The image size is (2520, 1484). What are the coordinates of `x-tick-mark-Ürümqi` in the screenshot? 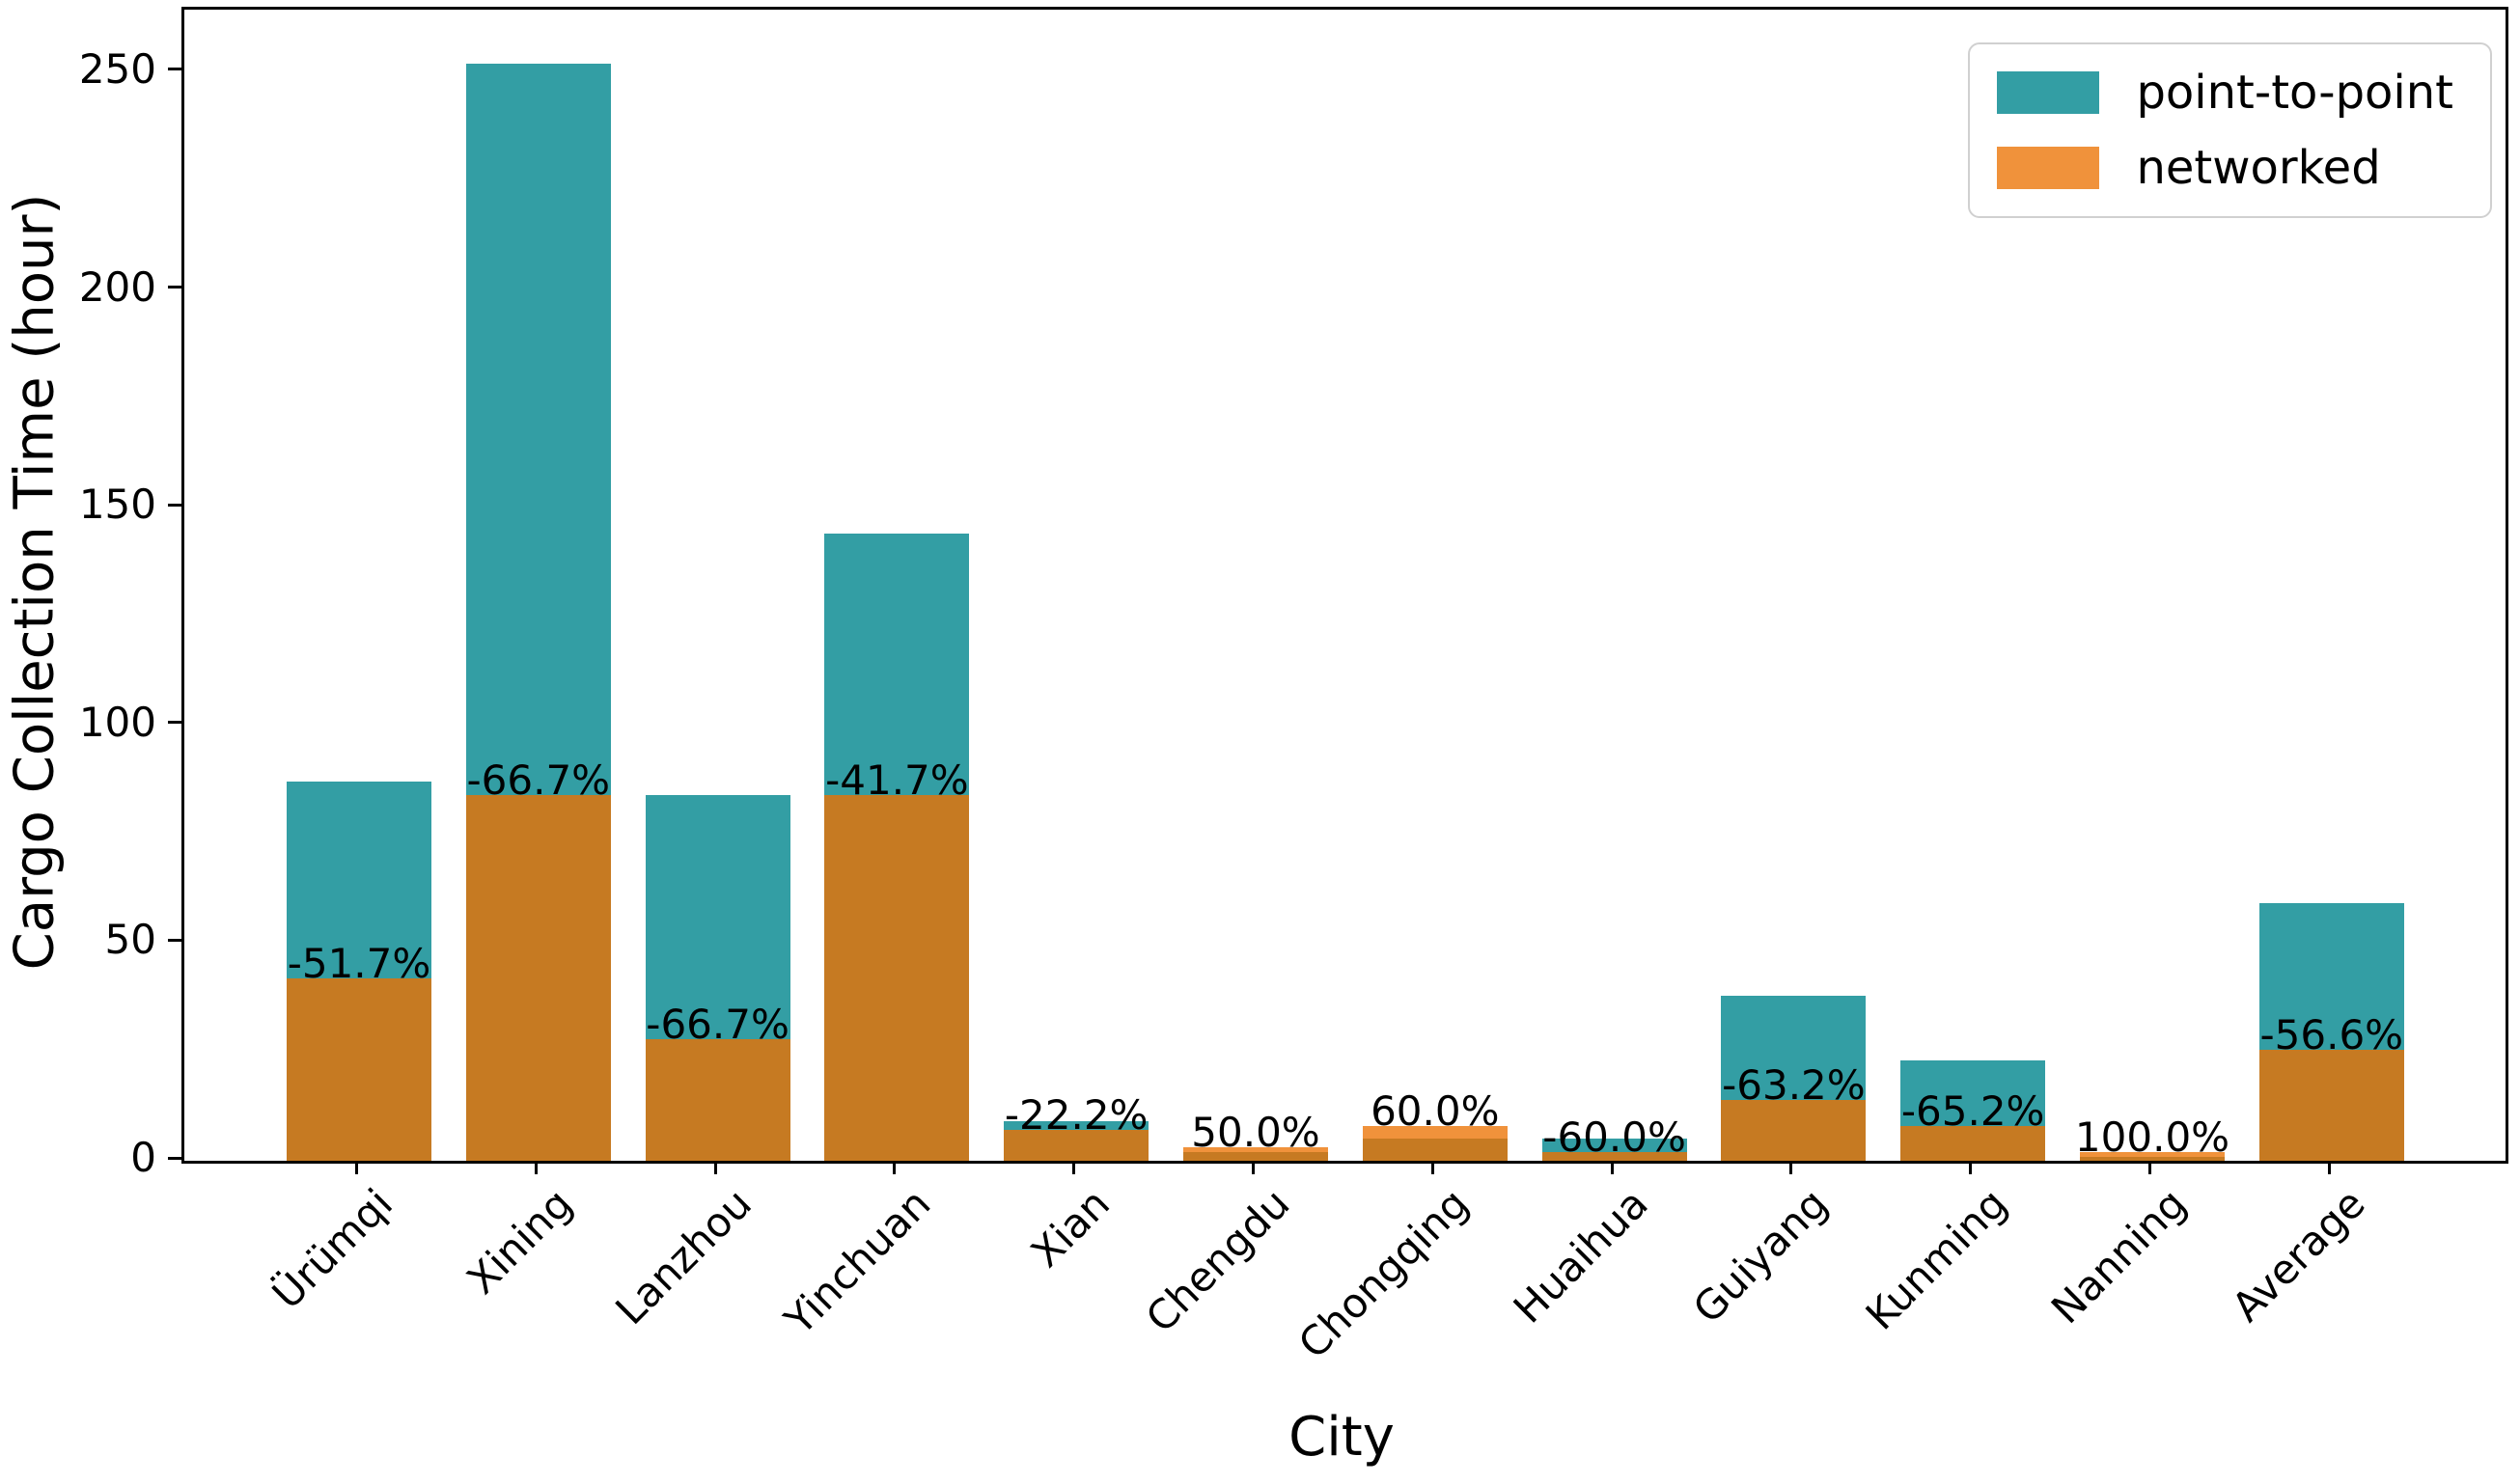 It's located at (356, 1167).